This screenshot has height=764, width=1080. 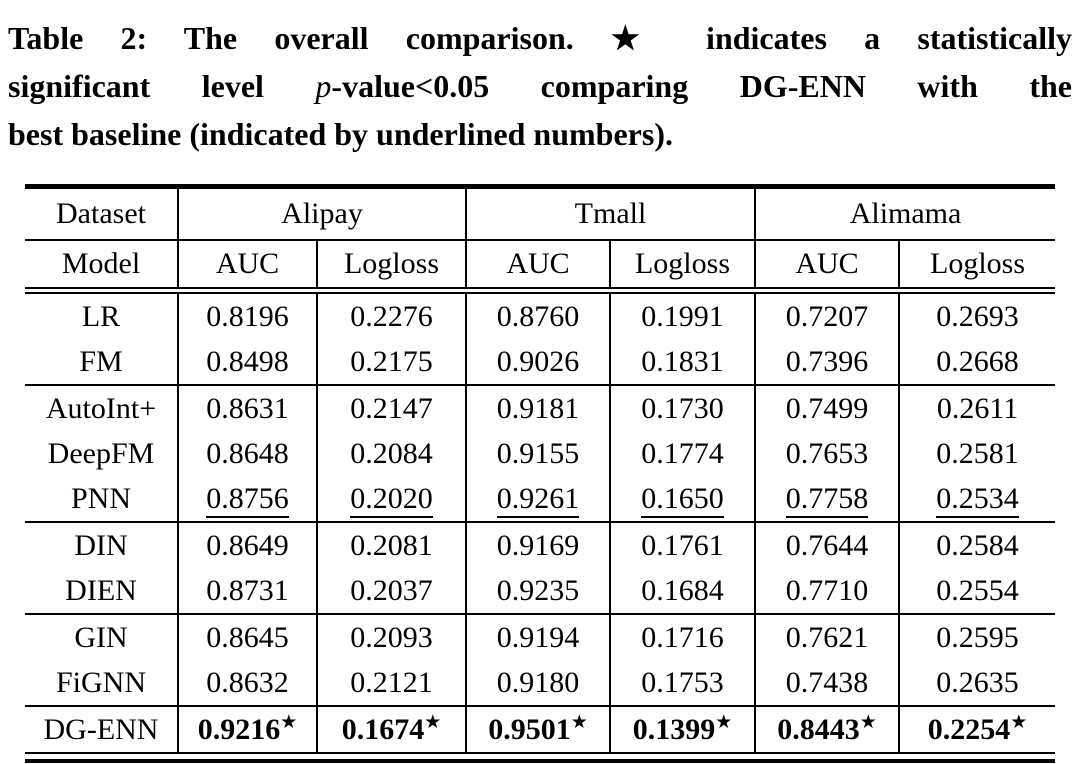 What do you see at coordinates (102, 213) in the screenshot?
I see `dataset-corner-label: Dataset` at bounding box center [102, 213].